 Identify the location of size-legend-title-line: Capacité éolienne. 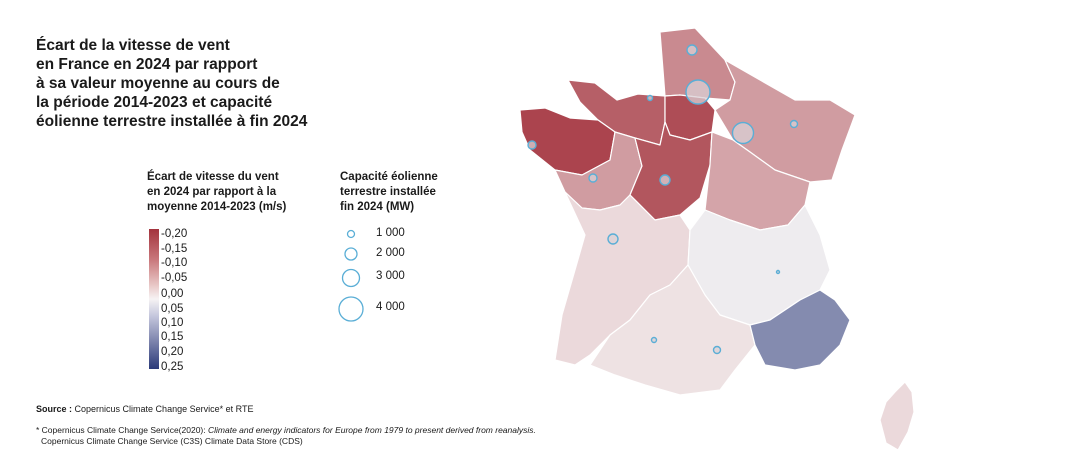
(389, 177).